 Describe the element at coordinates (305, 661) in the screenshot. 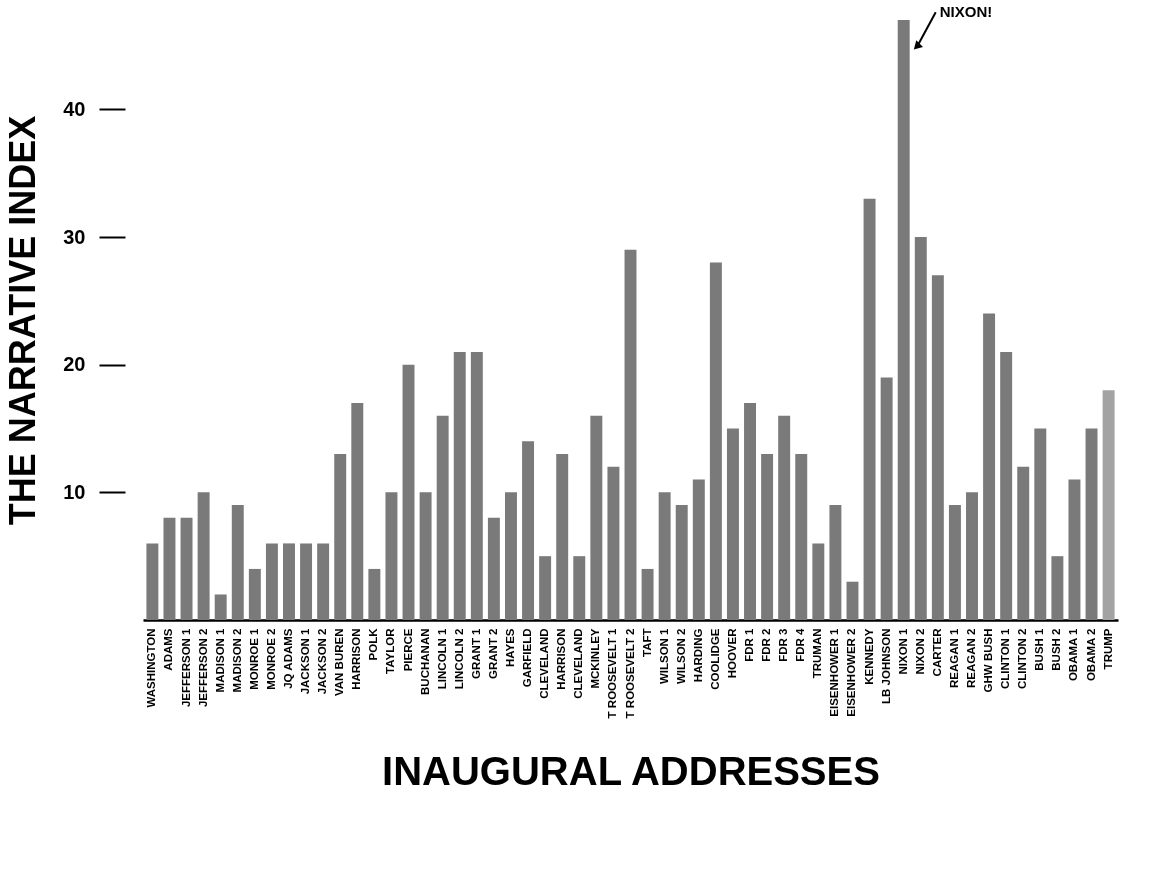

I see `x-tick-label: JACKSON 1` at that location.